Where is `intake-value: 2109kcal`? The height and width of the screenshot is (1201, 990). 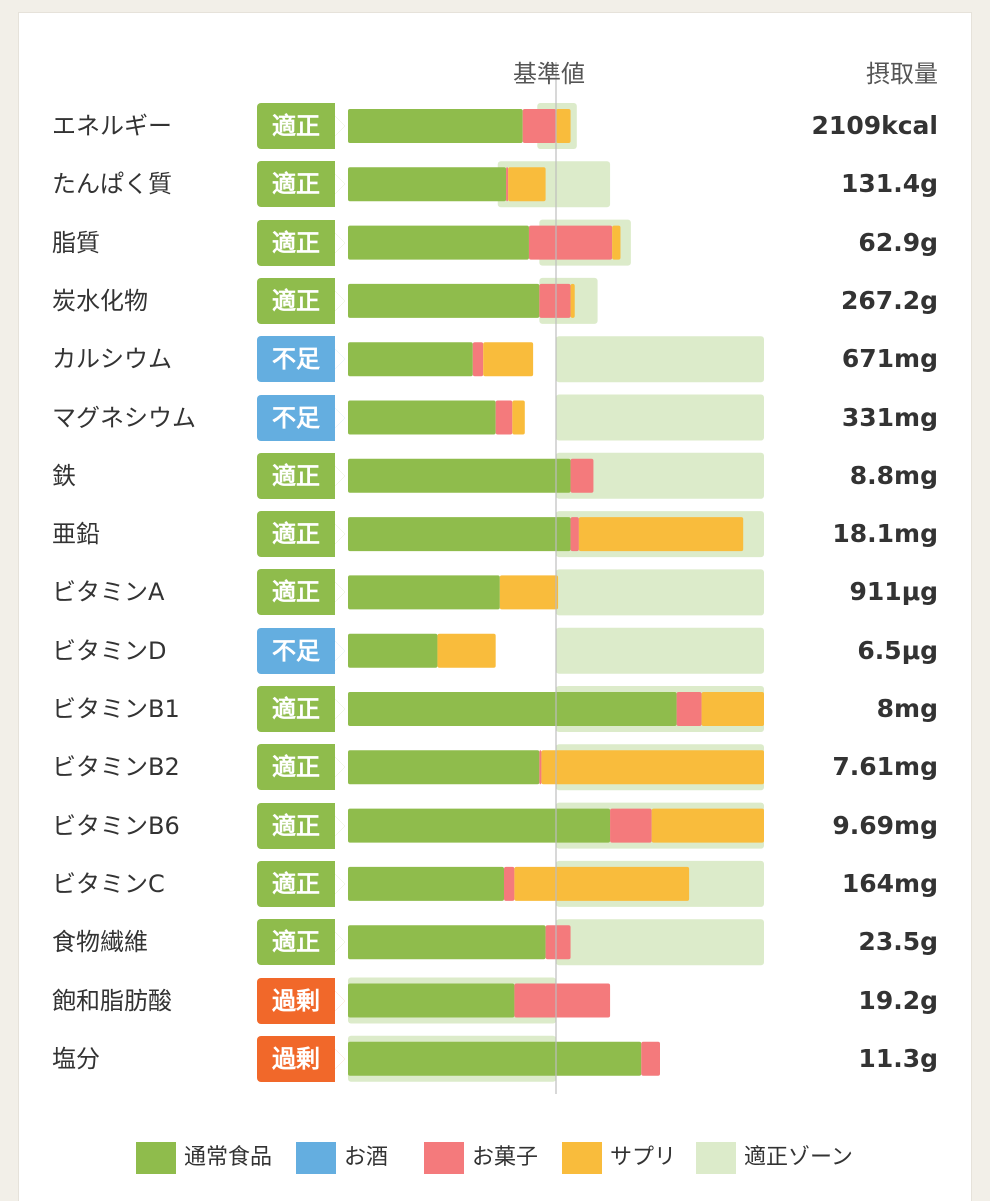 intake-value: 2109kcal is located at coordinates (874, 125).